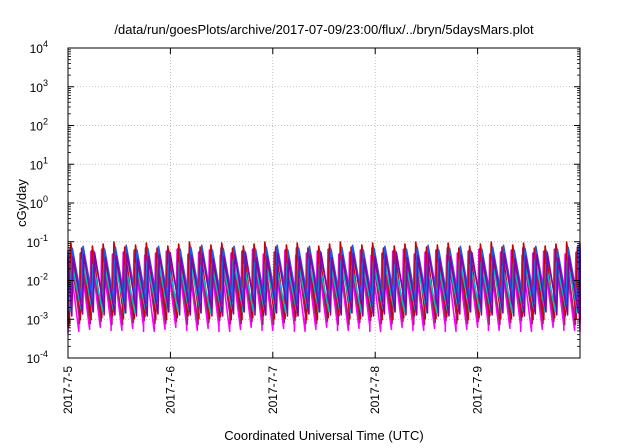 The image size is (640, 448). Describe the element at coordinates (478, 390) in the screenshot. I see `x-tick-label: 2017-7-9` at that location.